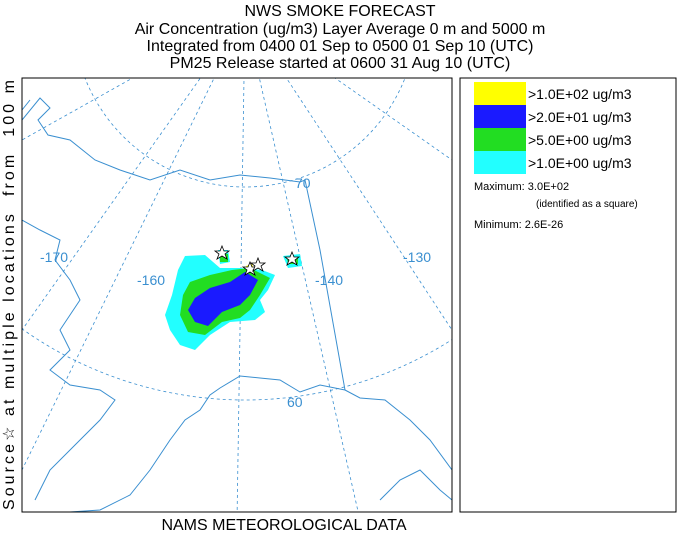  I want to click on latitude-line, so click(245, 133).